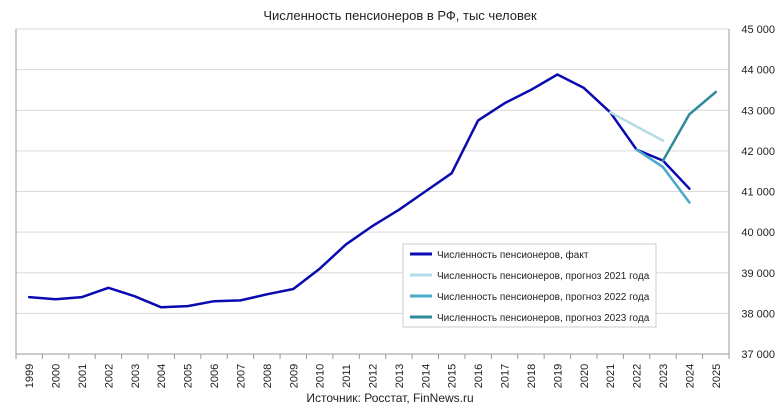 This screenshot has height=409, width=780. I want to click on x-tick-label: 2019, so click(558, 376).